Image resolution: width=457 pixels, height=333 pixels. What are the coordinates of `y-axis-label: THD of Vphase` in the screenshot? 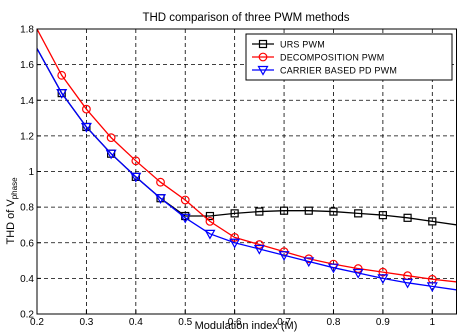 It's located at (12, 211).